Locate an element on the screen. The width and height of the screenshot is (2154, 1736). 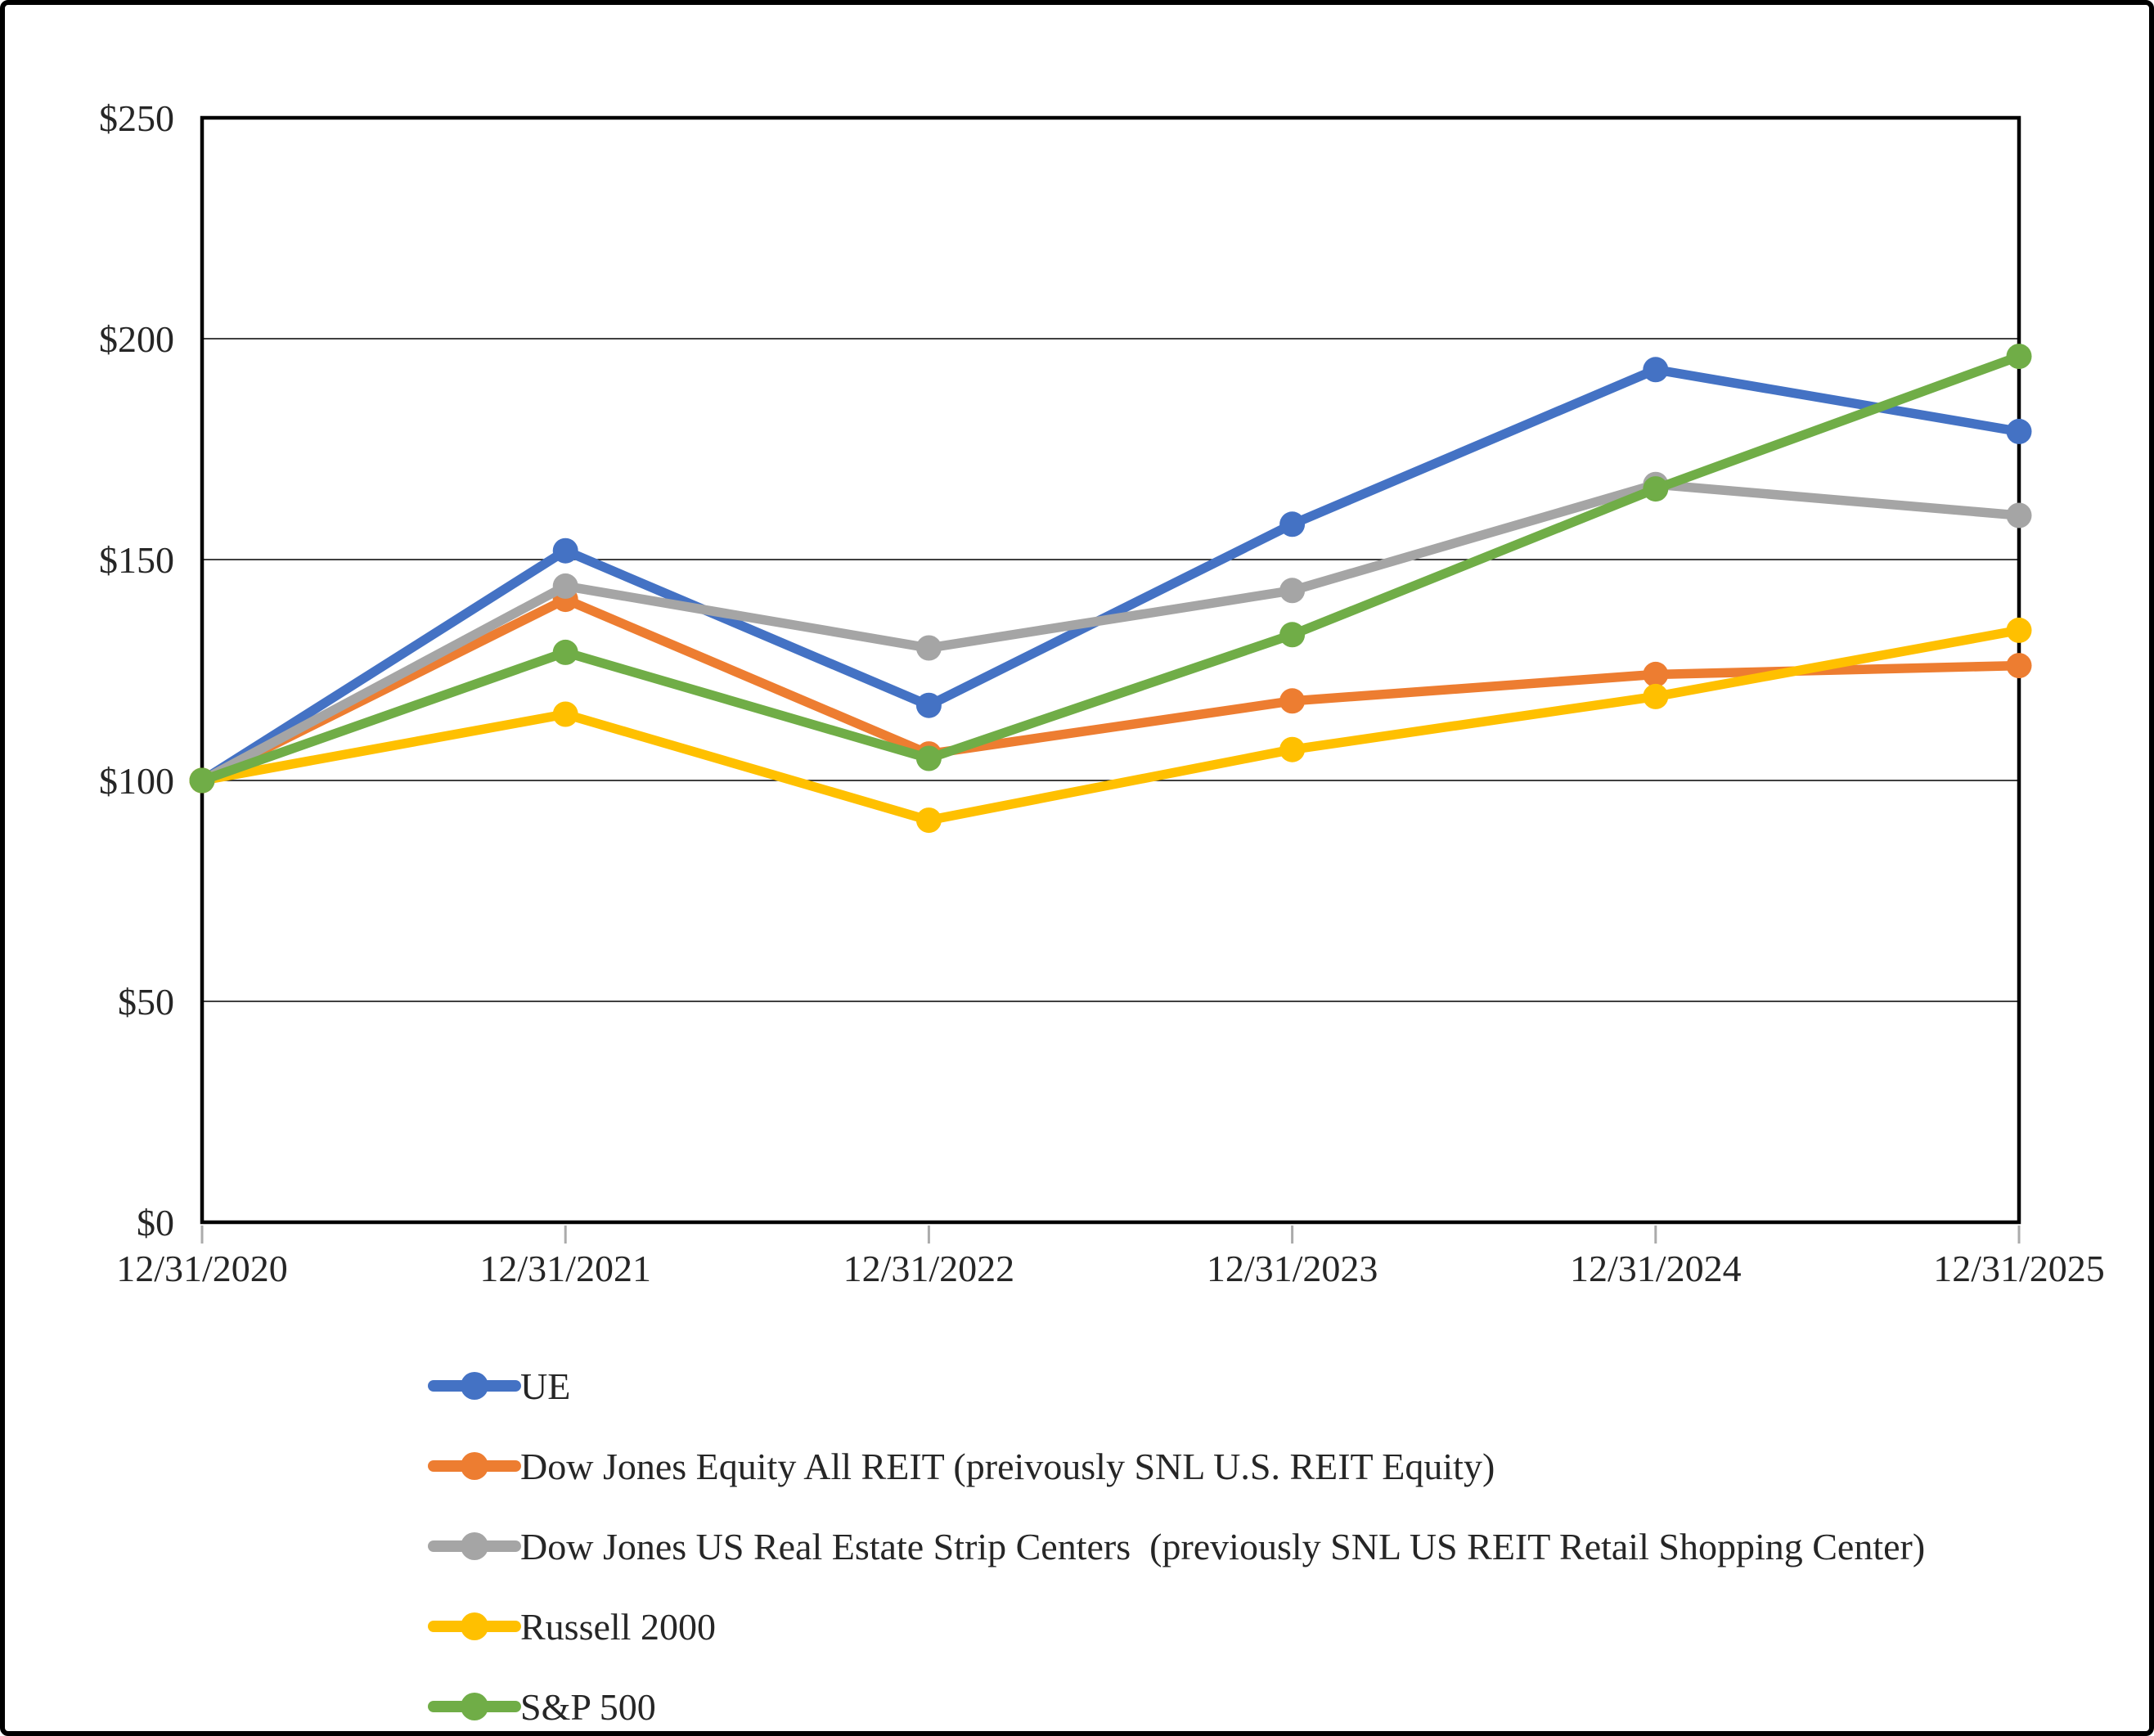
x-axis-tick-label: 12/31/2023 is located at coordinates (1292, 1268).